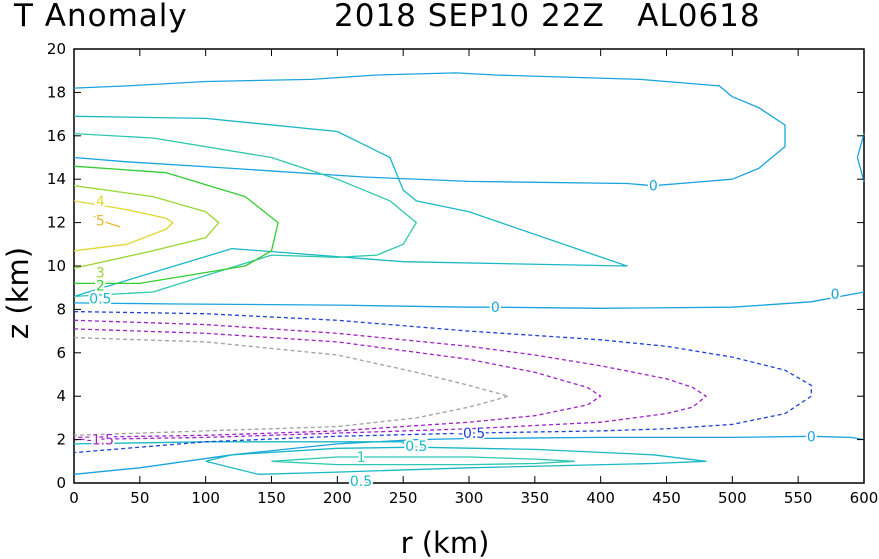 This screenshot has width=879, height=559. Describe the element at coordinates (271, 498) in the screenshot. I see `x-tick-label: 150` at that location.